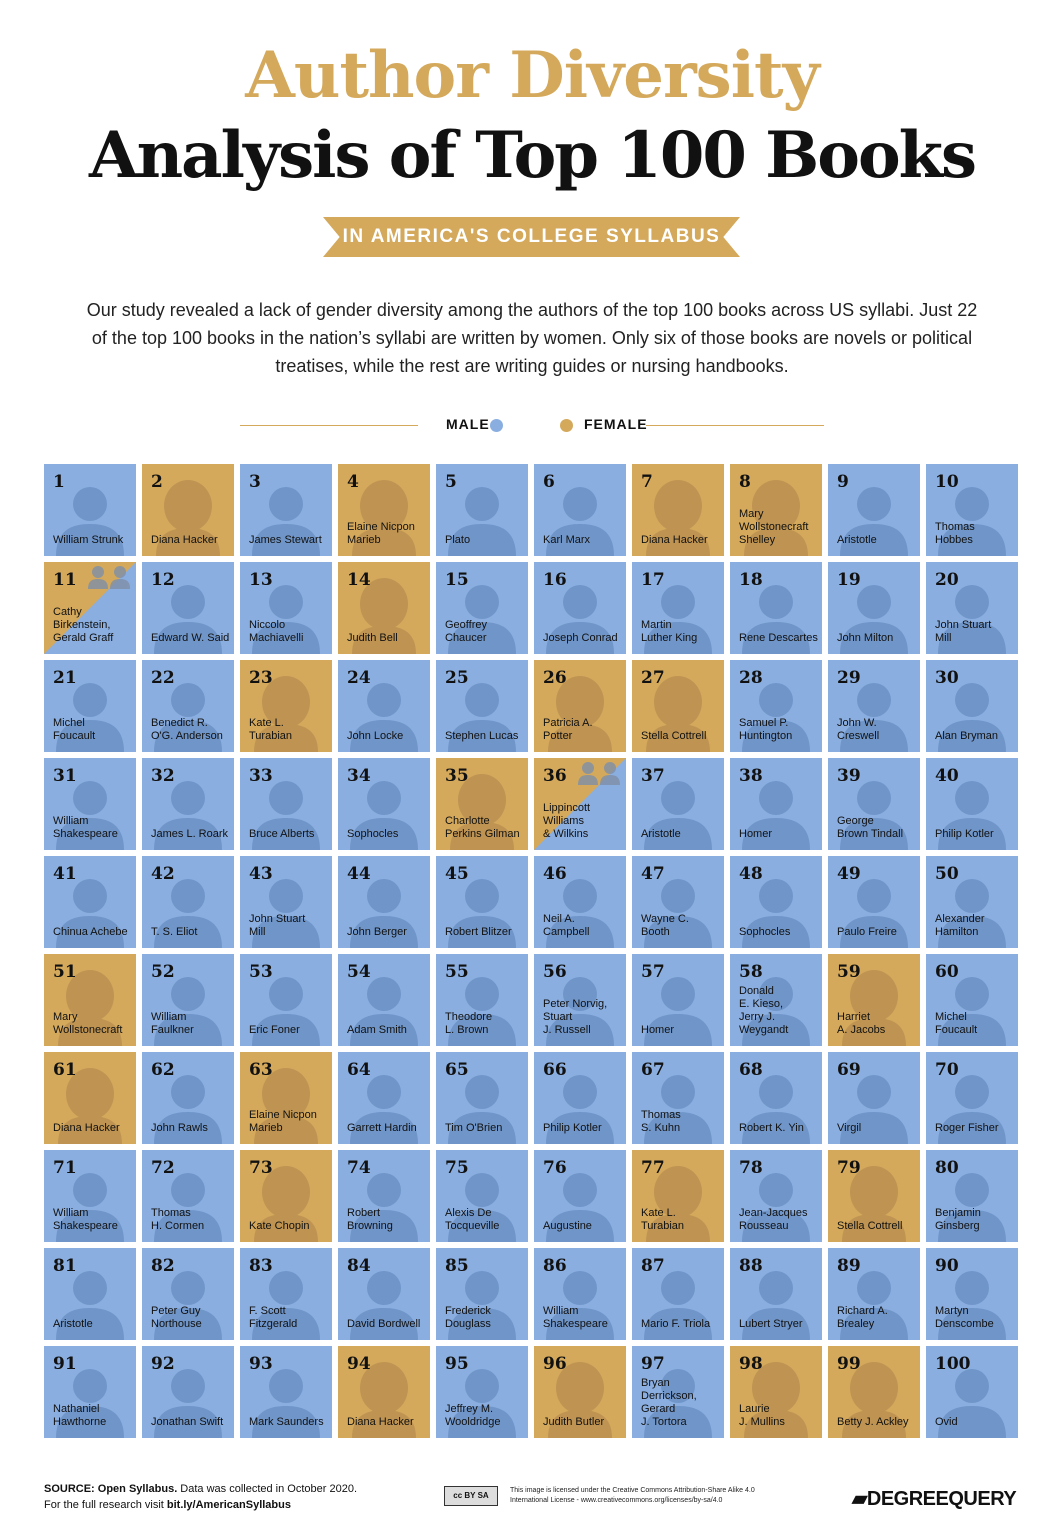 The width and height of the screenshot is (1064, 1536). Describe the element at coordinates (261, 678) in the screenshot. I see `book-rank: 23` at that location.